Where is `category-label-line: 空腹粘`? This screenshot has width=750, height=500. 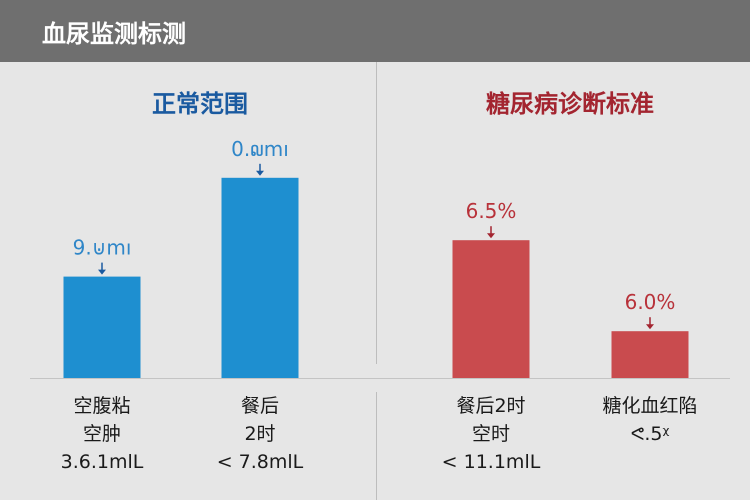 category-label-line: 空腹粘 is located at coordinates (102, 406).